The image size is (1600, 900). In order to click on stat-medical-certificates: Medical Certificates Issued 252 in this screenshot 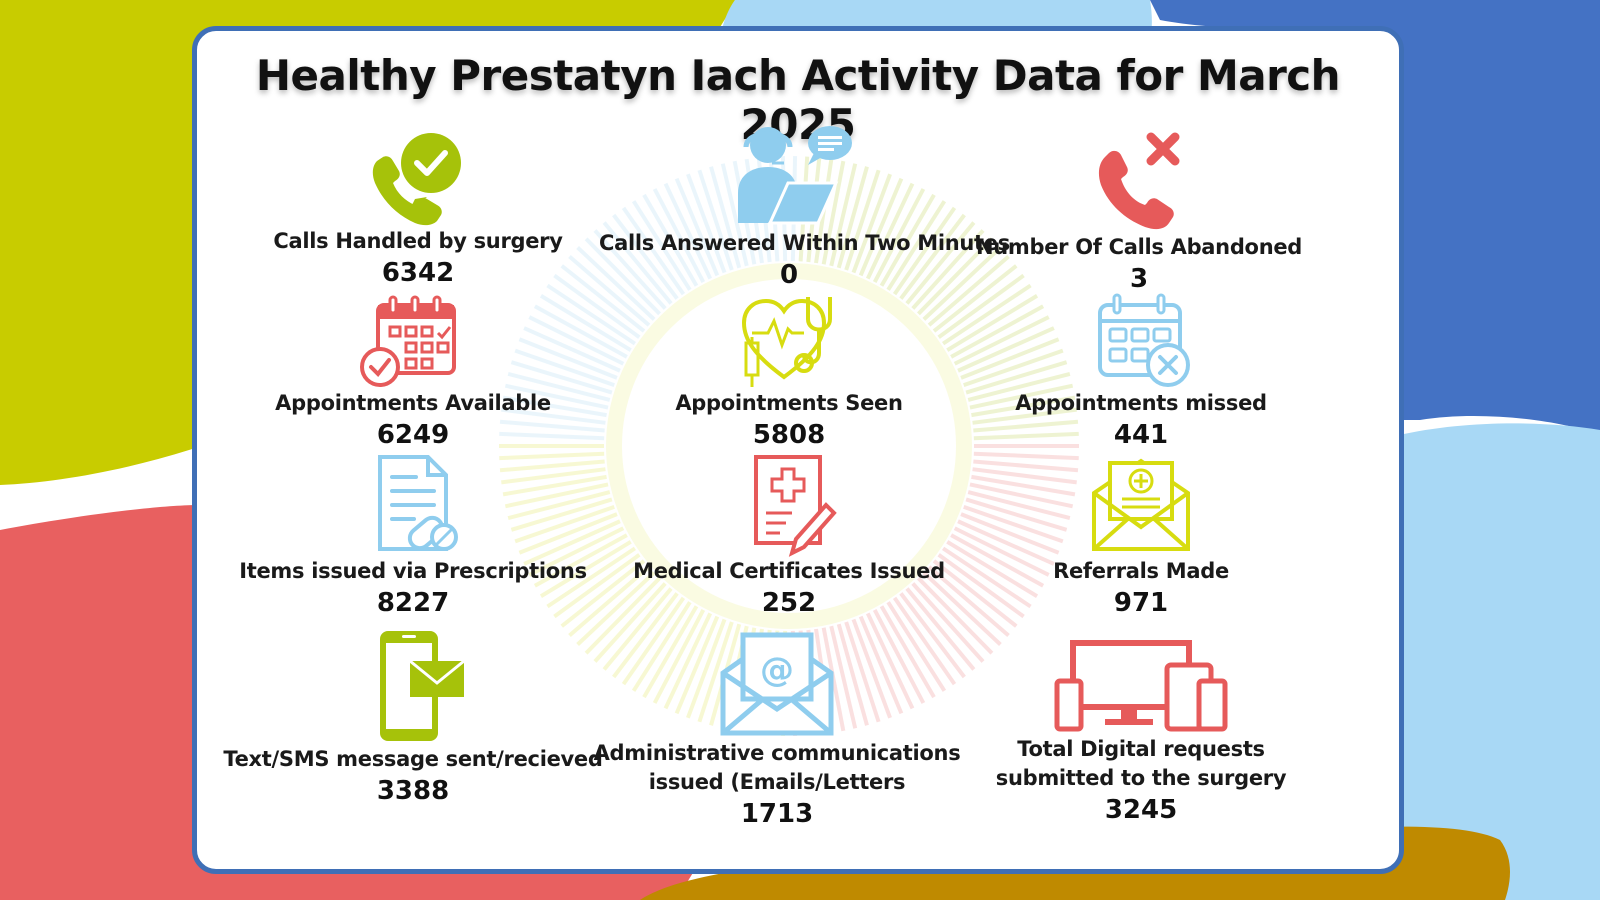, I will do `click(789, 536)`.